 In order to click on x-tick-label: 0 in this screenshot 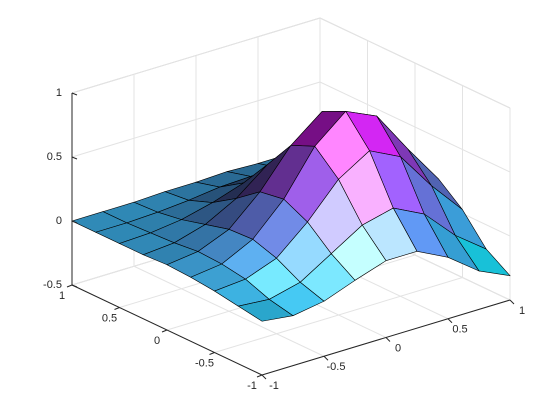, I will do `click(398, 348)`.